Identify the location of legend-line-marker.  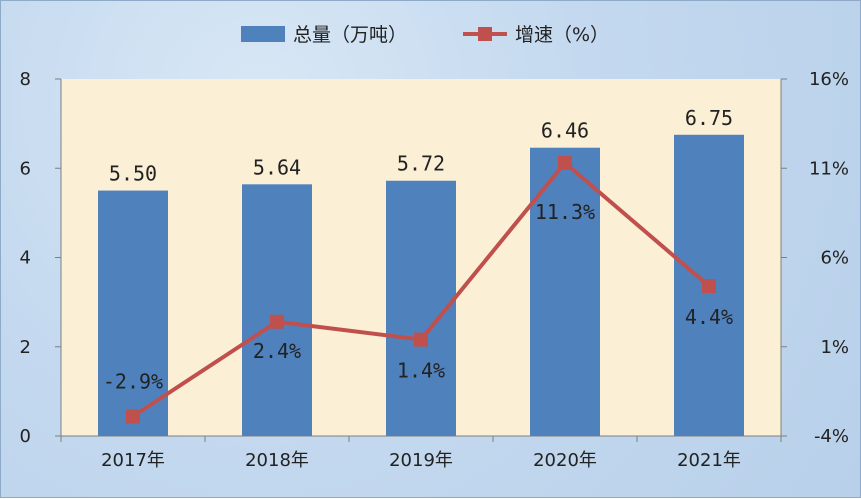
(485, 34).